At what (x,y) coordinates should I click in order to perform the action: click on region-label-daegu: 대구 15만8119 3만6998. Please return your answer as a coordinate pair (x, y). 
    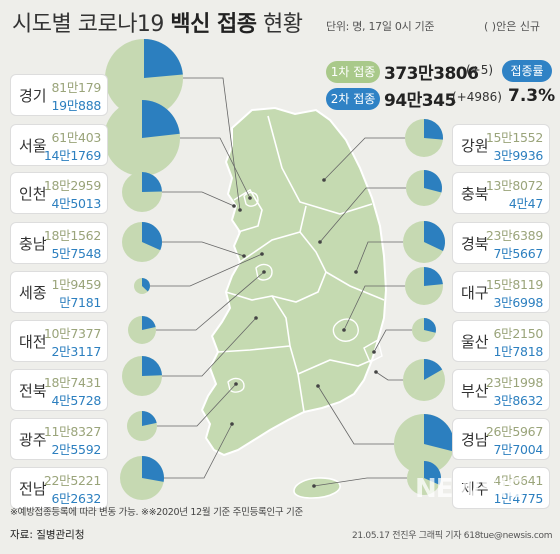
    Looking at the image, I should click on (501, 292).